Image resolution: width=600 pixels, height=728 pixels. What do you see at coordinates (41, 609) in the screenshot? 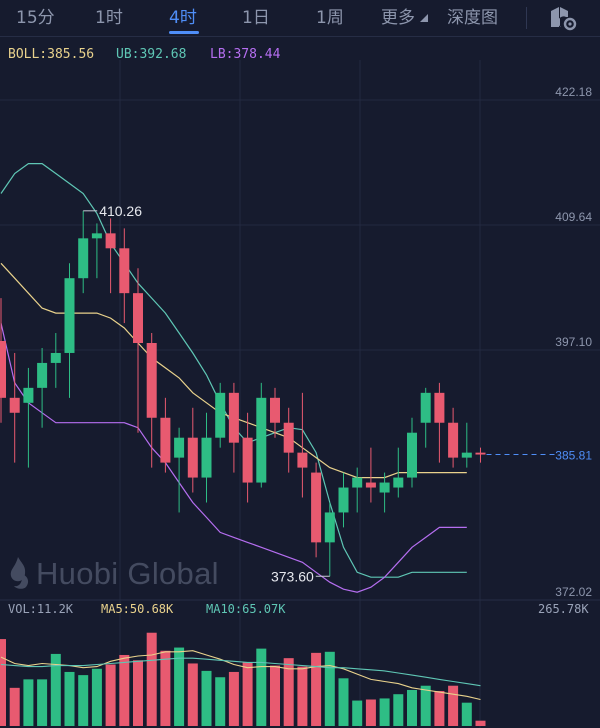
I see `volume-value: VOL:11.2K` at bounding box center [41, 609].